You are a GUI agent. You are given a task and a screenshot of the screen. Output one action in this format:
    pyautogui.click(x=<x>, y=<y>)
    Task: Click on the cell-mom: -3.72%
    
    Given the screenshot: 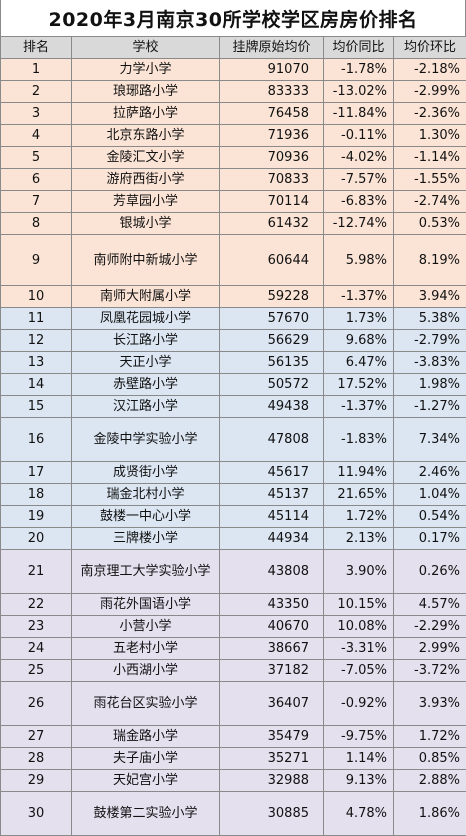 What is the action you would take?
    pyautogui.click(x=430, y=671)
    